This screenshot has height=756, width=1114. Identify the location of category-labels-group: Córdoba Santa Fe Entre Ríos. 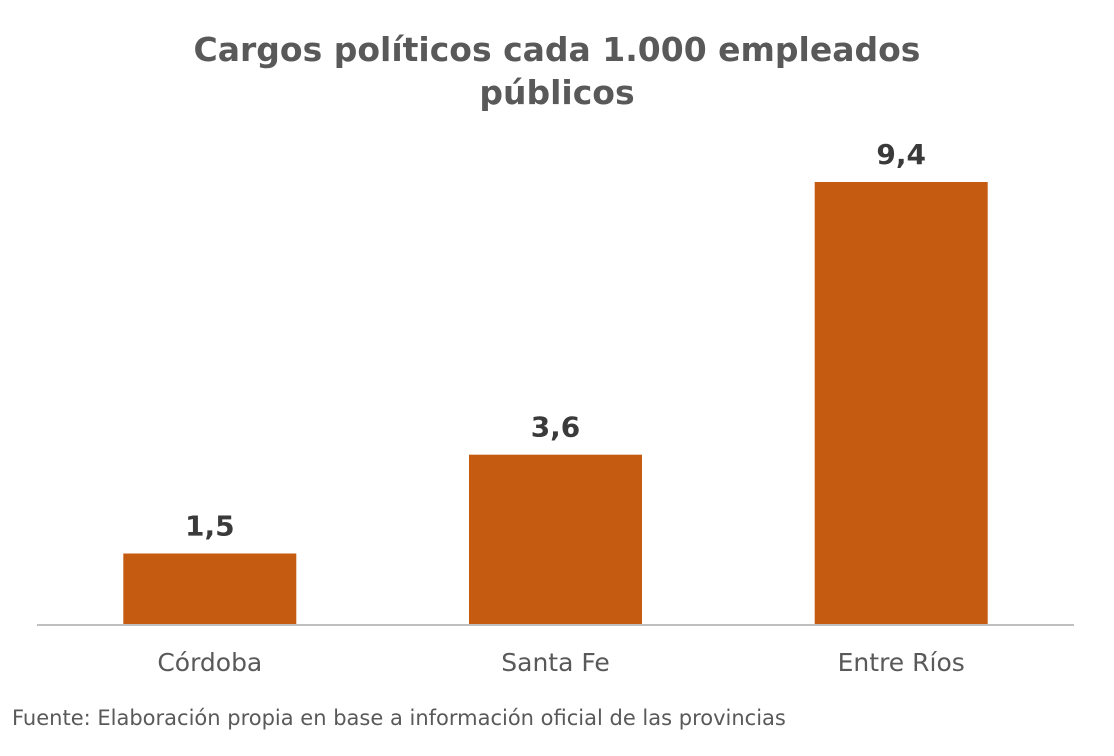
(560, 662).